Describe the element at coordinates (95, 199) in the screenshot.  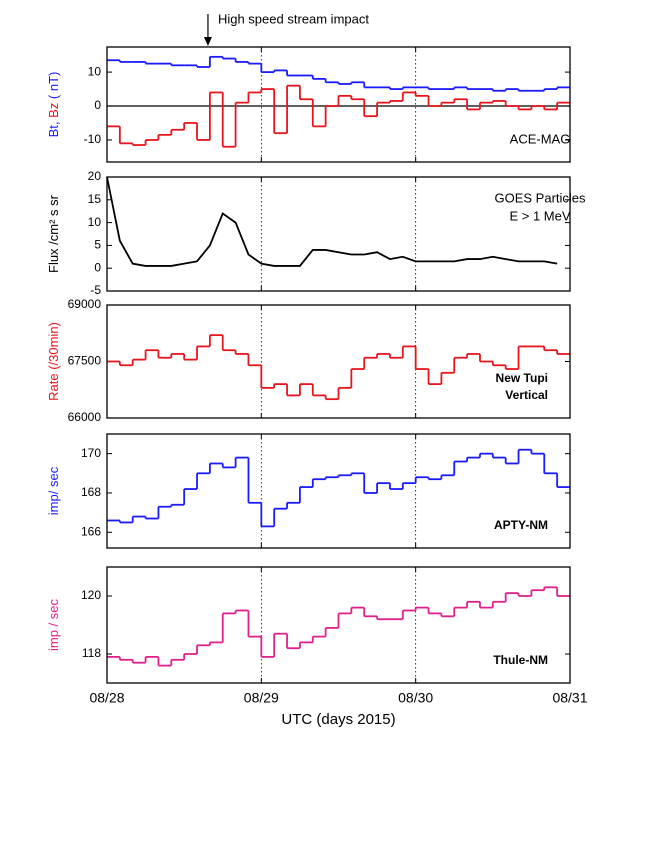
I see `y-tick-label: 15` at that location.